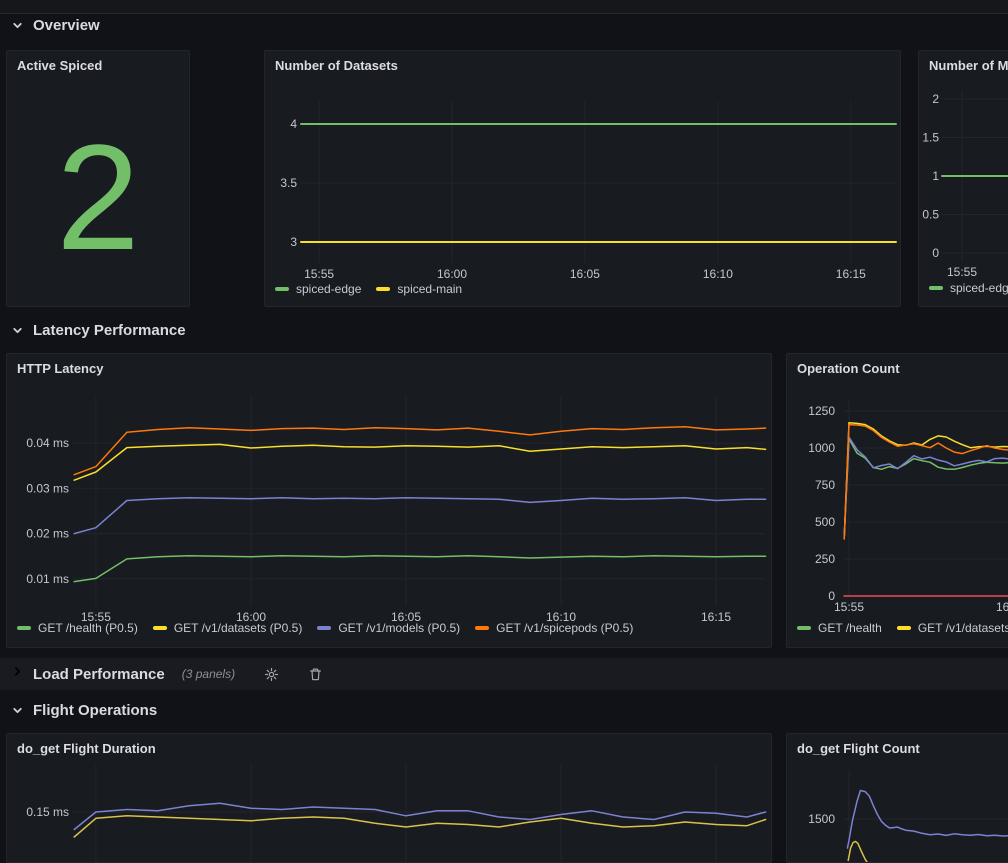 Image resolution: width=1008 pixels, height=863 pixels. What do you see at coordinates (504, 7) in the screenshot?
I see `top-bar` at bounding box center [504, 7].